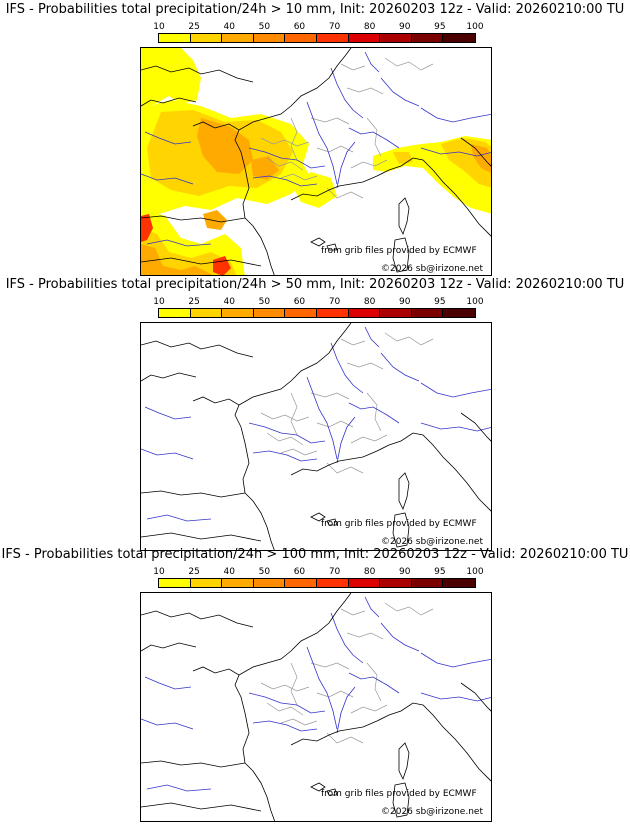 The image size is (630, 828). I want to click on scale-label: 90, so click(405, 572).